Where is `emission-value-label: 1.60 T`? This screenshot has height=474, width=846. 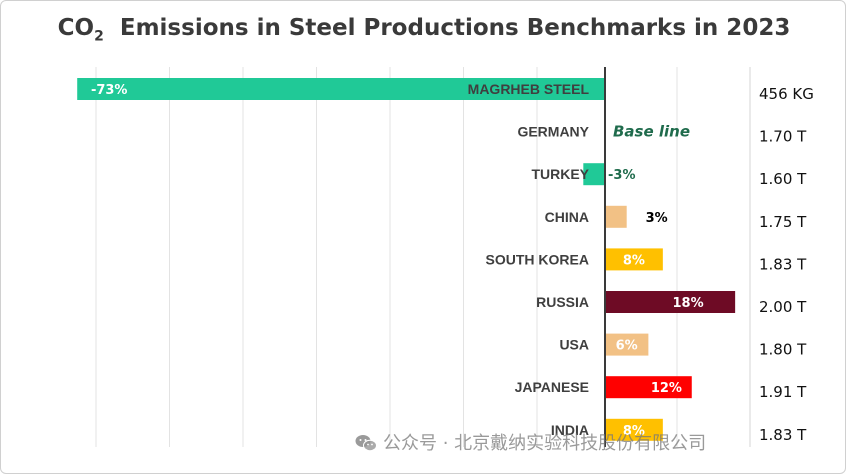
emission-value-label: 1.60 T is located at coordinates (783, 179).